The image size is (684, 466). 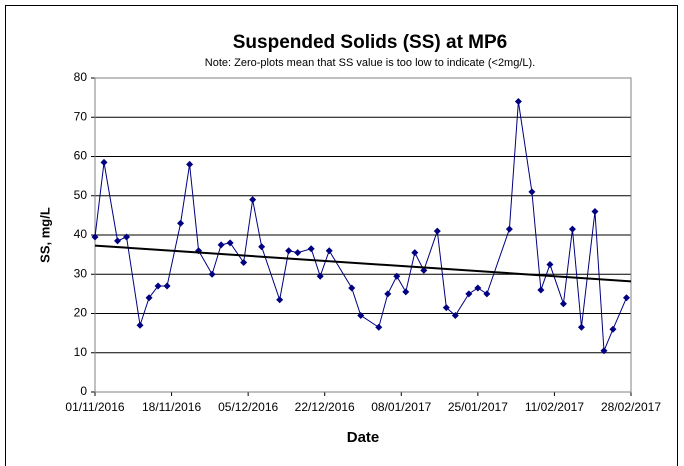 I want to click on y-tick-label: 50, so click(x=81, y=195).